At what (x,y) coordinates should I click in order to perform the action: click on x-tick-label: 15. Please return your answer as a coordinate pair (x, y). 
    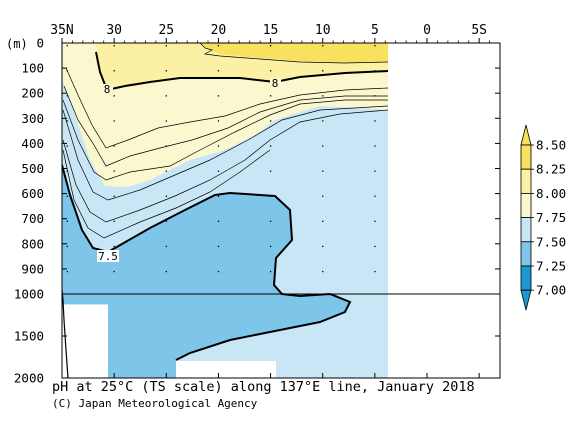
    Looking at the image, I should click on (271, 30).